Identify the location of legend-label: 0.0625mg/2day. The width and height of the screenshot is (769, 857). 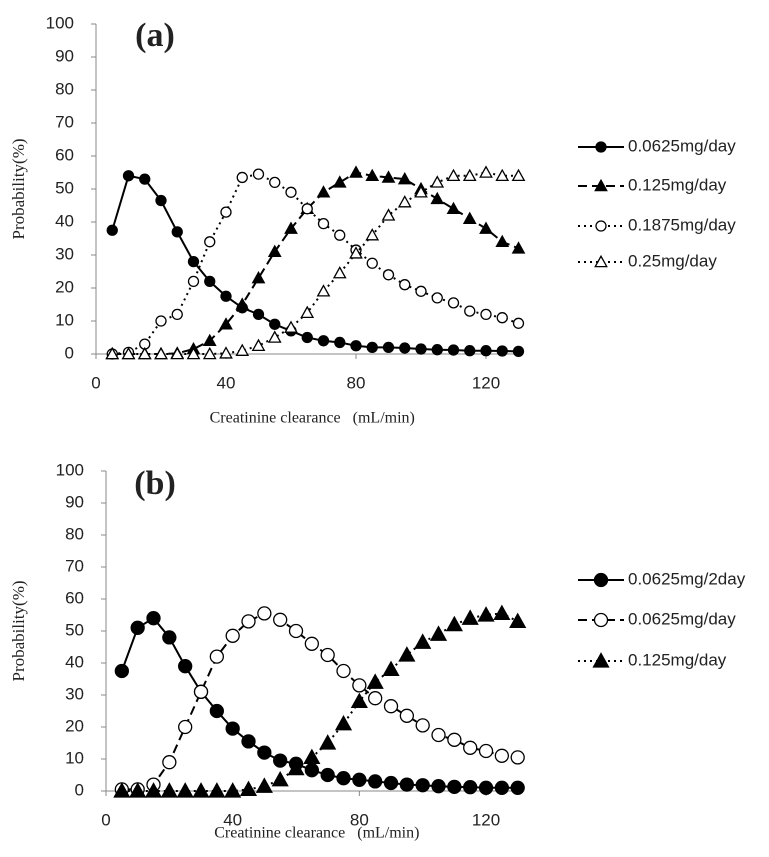
(687, 578).